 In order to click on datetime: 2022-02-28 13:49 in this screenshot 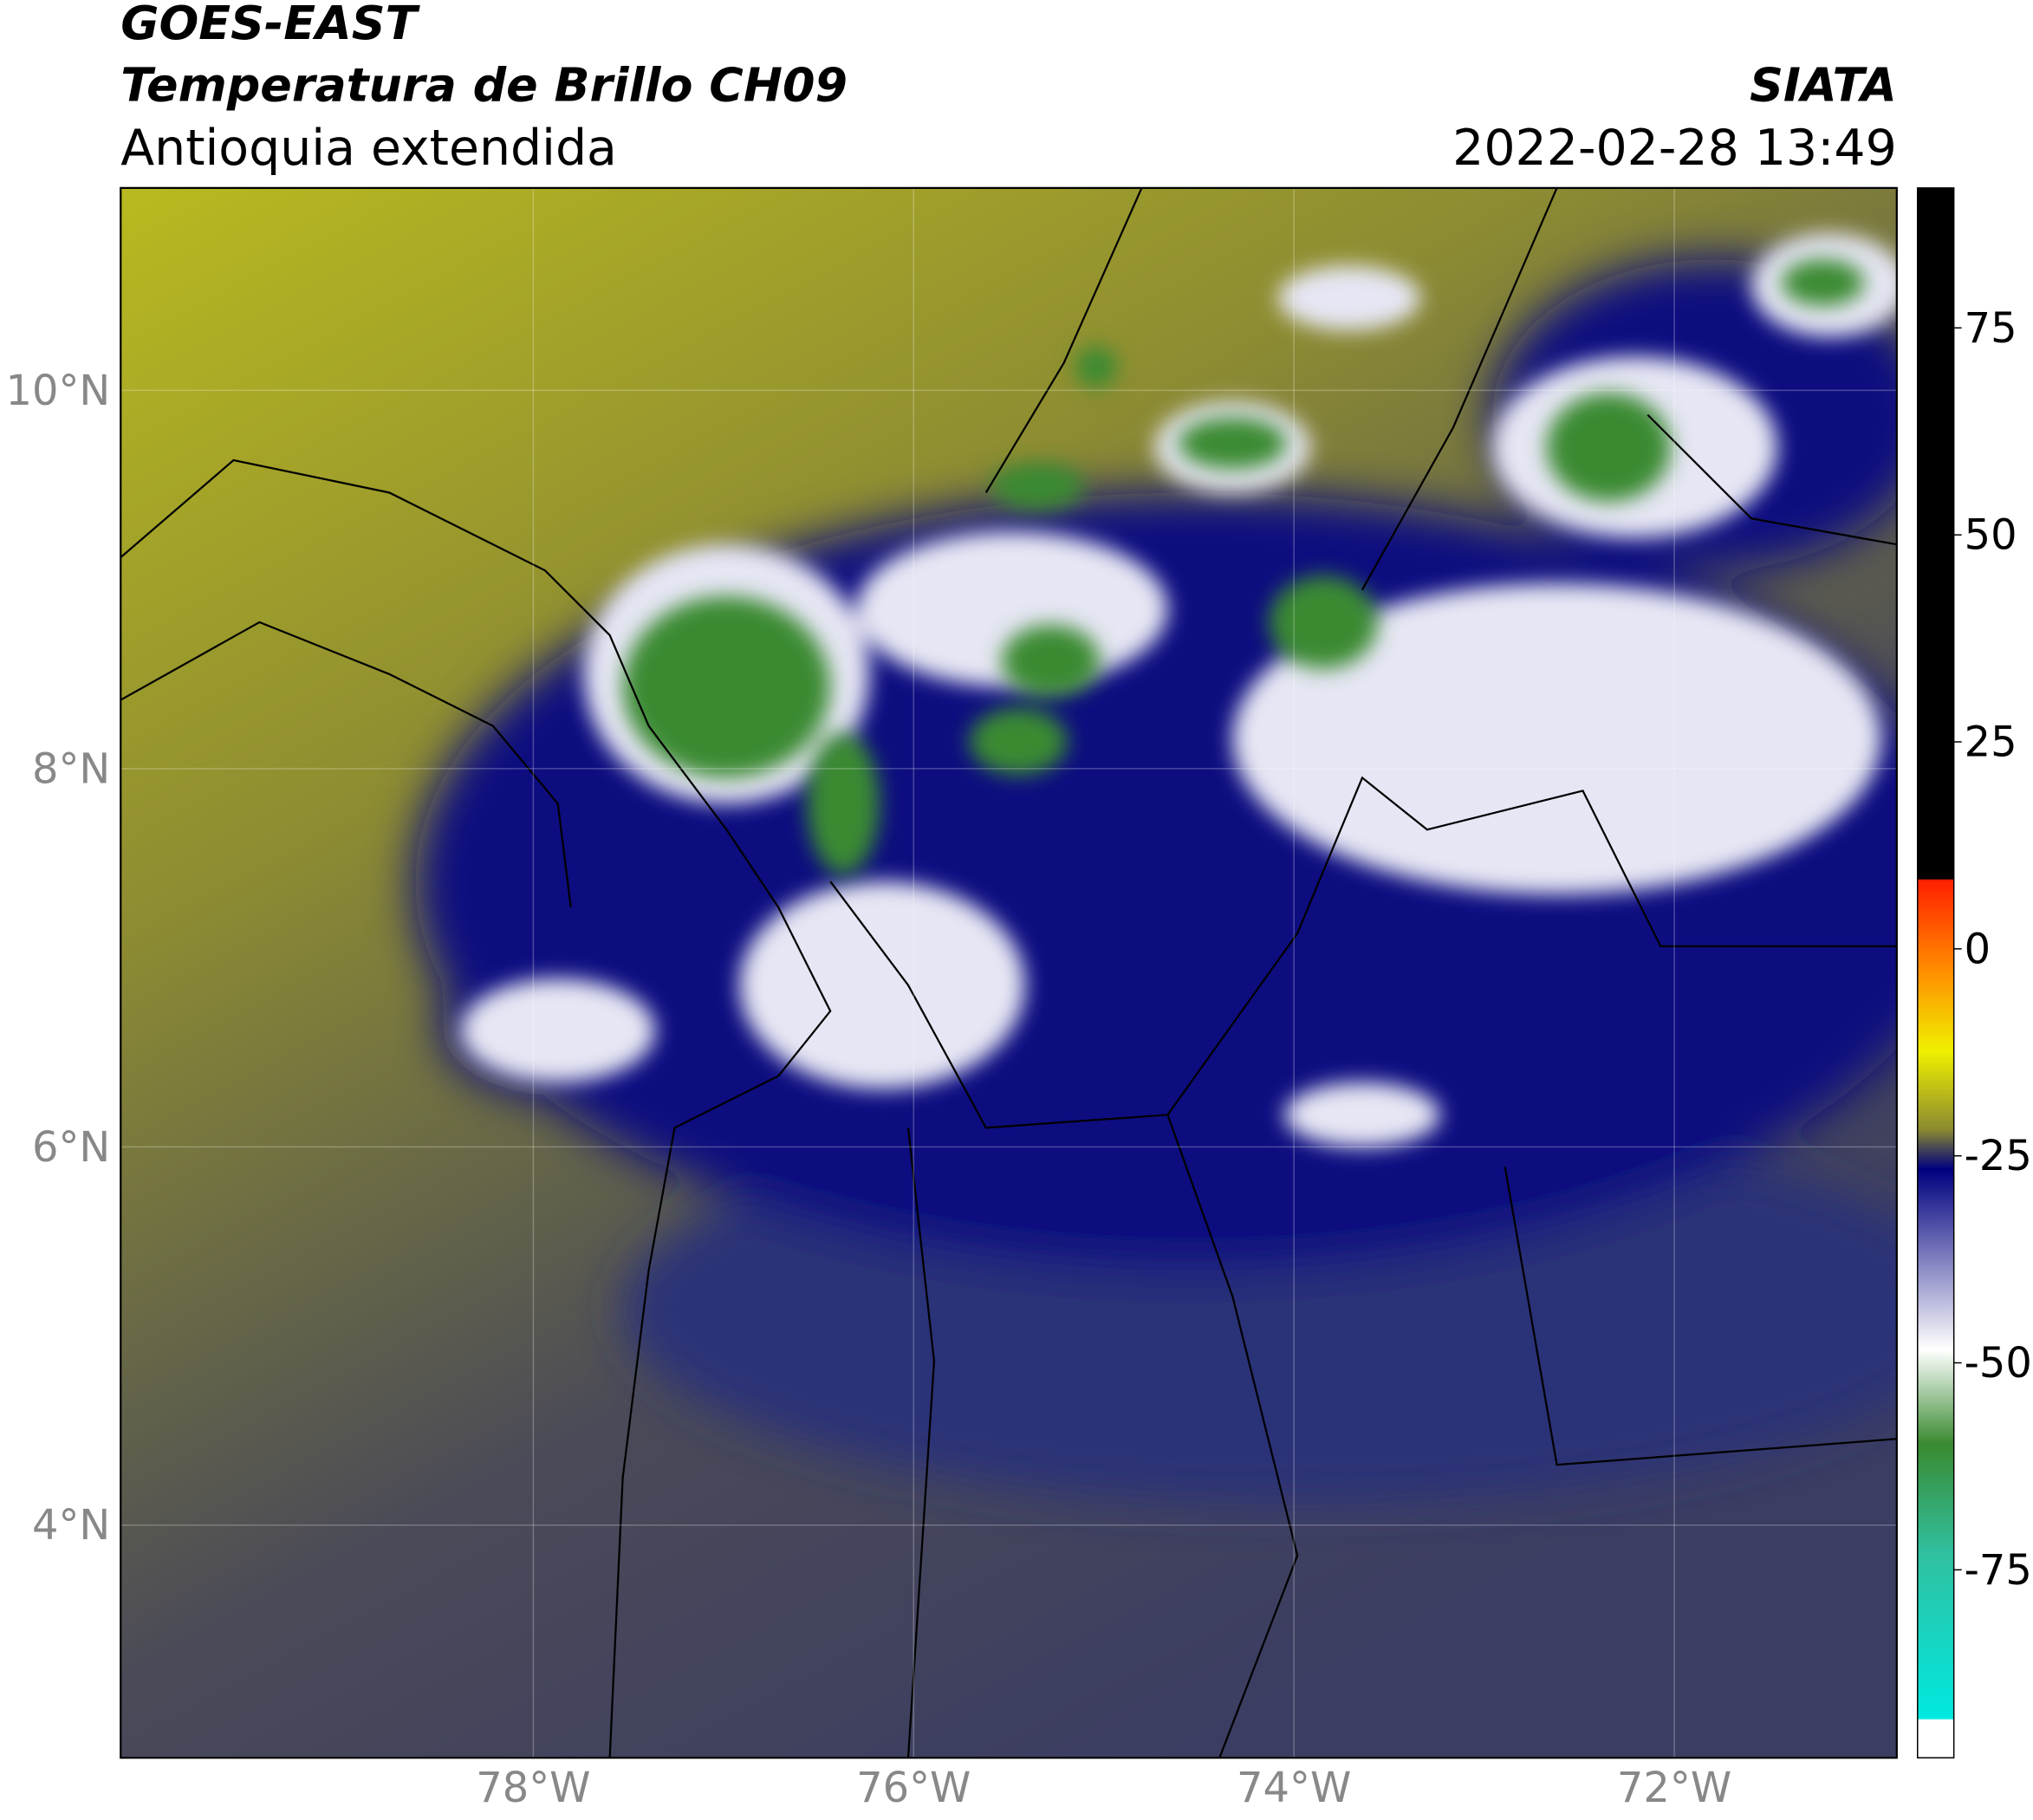, I will do `click(1674, 148)`.